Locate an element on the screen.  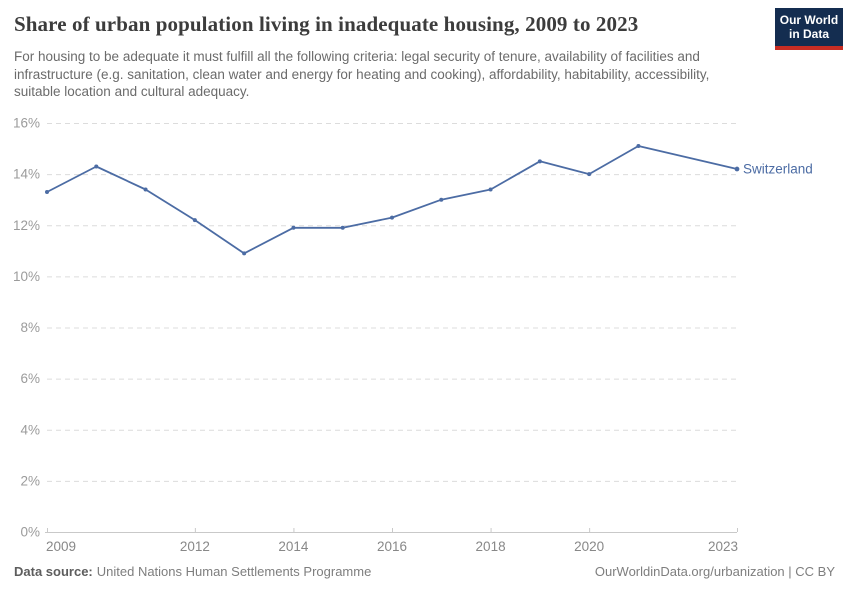
data-point-2019 is located at coordinates (539, 161).